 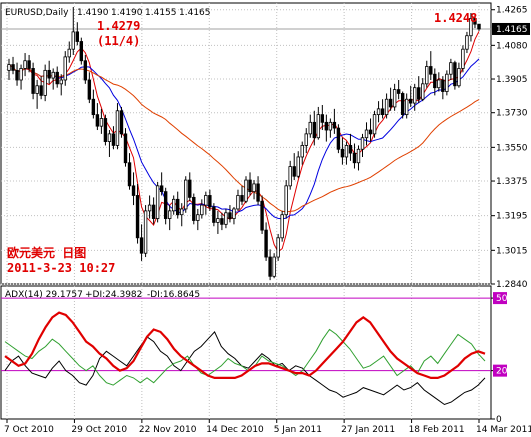 What do you see at coordinates (512, 182) in the screenshot?
I see `price-tick-label: 1.3375` at bounding box center [512, 182].